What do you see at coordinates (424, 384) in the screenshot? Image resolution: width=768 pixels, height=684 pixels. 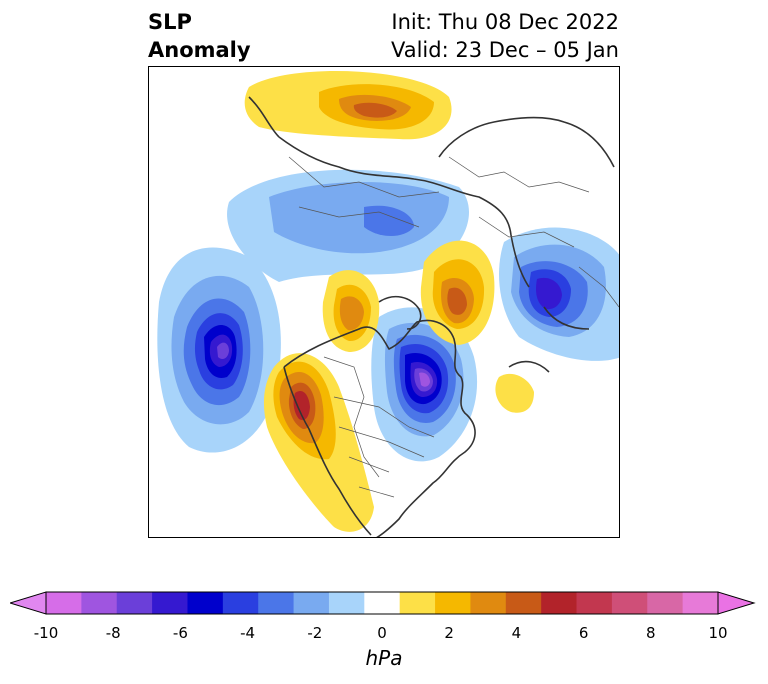 I see `negative-anomaly-canada` at bounding box center [424, 384].